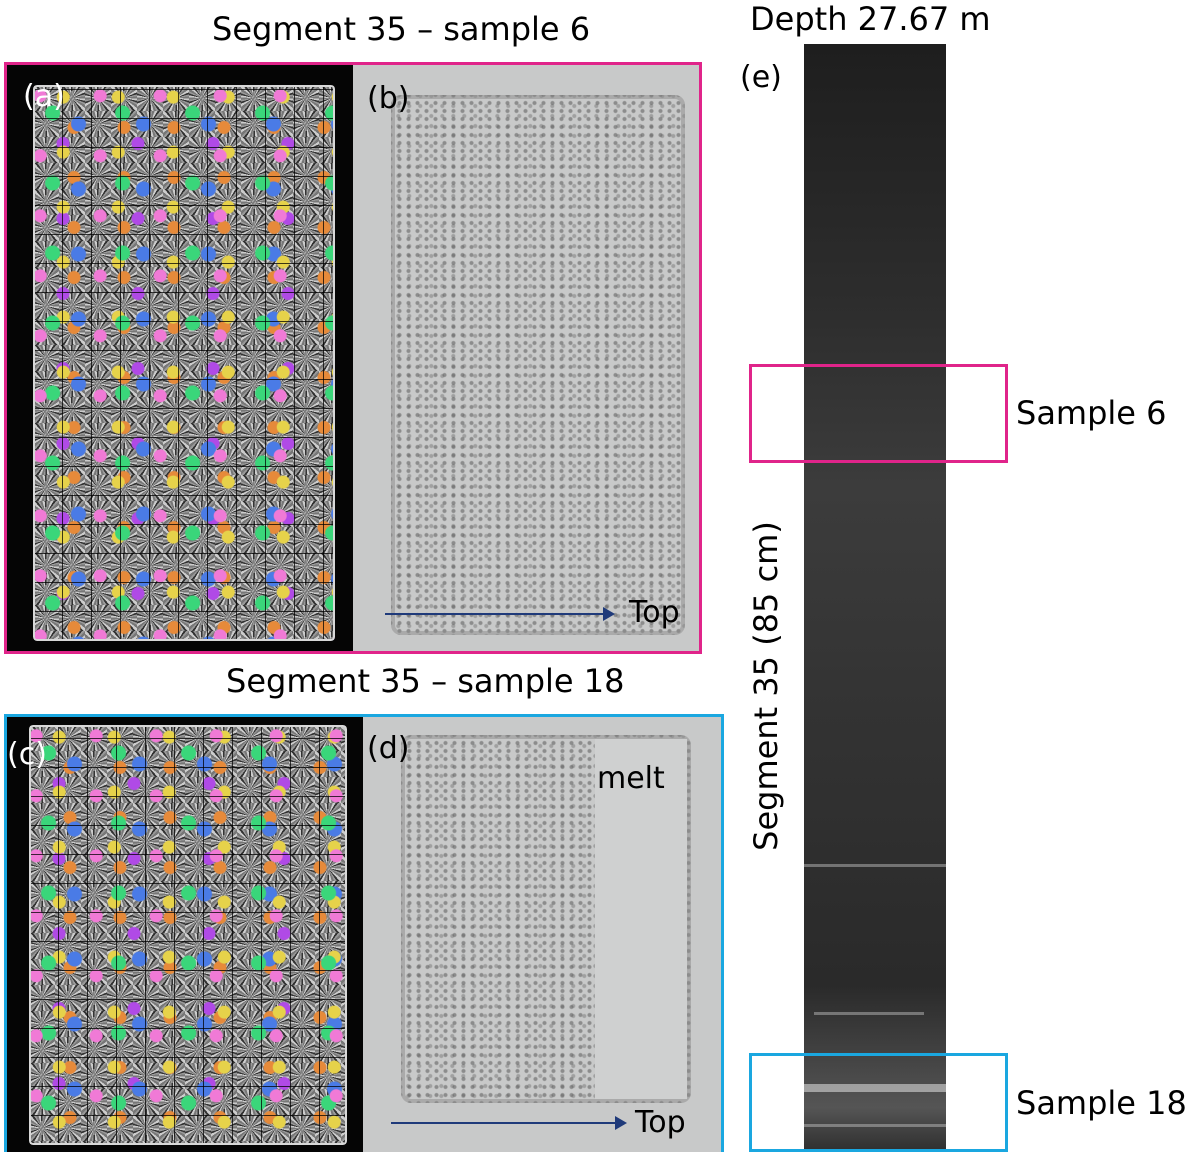 The image size is (1201, 1152). Describe the element at coordinates (504, 1123) in the screenshot. I see `top-arrow-d` at that location.